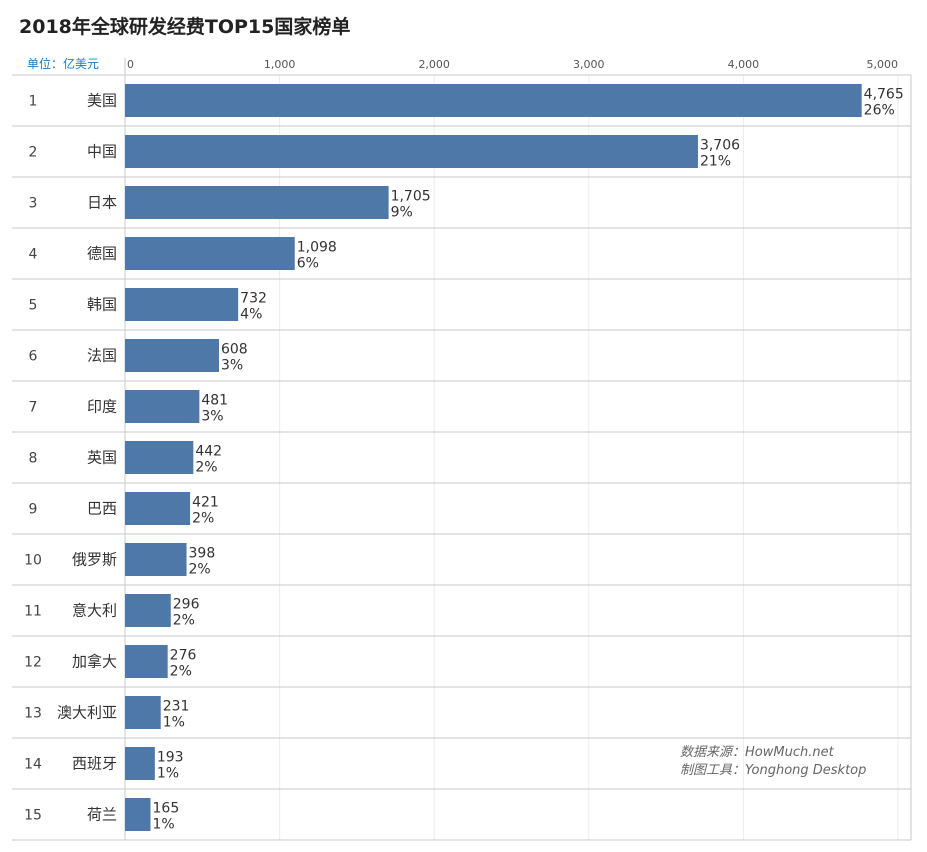 The height and width of the screenshot is (852, 927). What do you see at coordinates (720, 146) in the screenshot?
I see `value-label: 3,706` at bounding box center [720, 146].